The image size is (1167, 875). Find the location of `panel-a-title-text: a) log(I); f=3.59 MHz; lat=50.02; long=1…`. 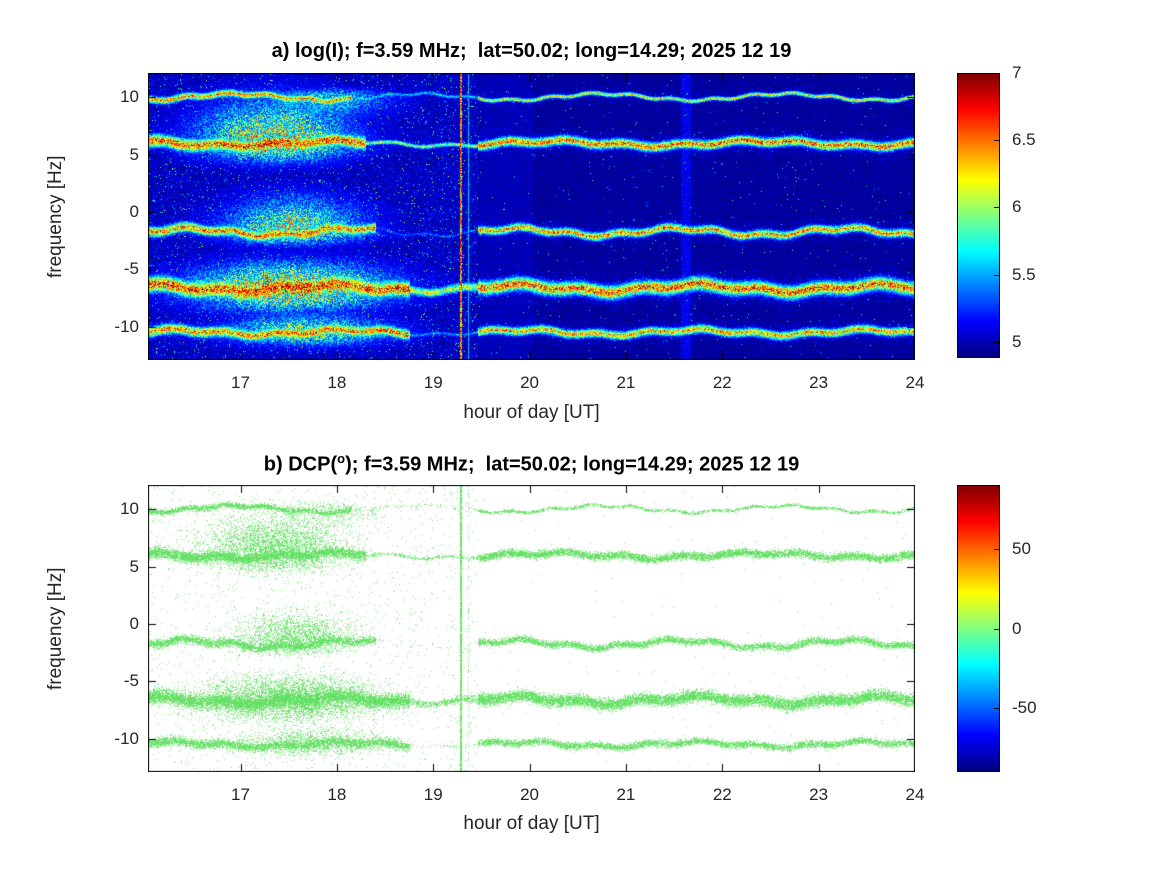

panel-a-title-text: a) log(I); f=3.59 MHz; lat=50.02; long=1… is located at coordinates (531, 51).